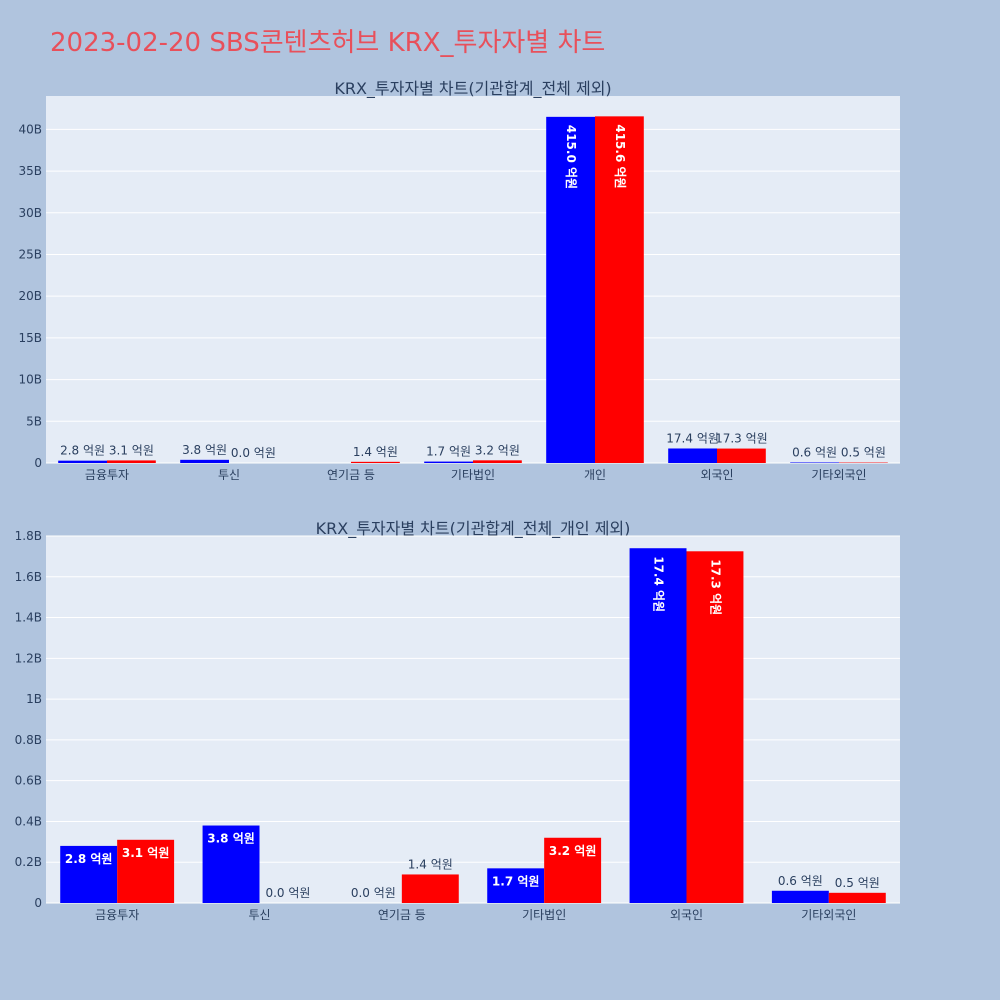  What do you see at coordinates (28, 658) in the screenshot?
I see `y-tick-label: 1.2B` at bounding box center [28, 658].